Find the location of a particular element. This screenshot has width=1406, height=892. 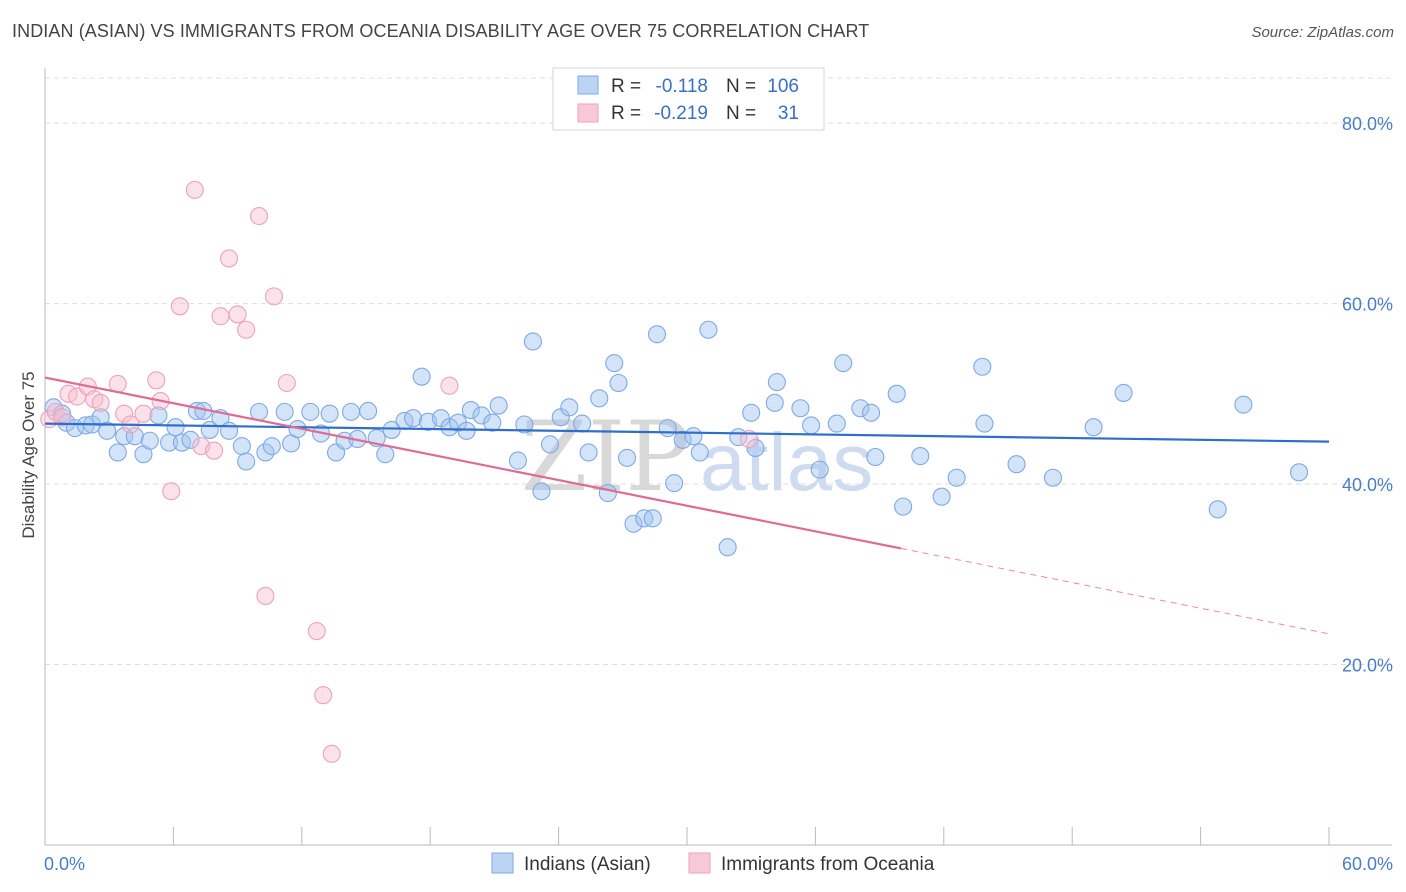

legend-r-value: -0.219 is located at coordinates (681, 113).